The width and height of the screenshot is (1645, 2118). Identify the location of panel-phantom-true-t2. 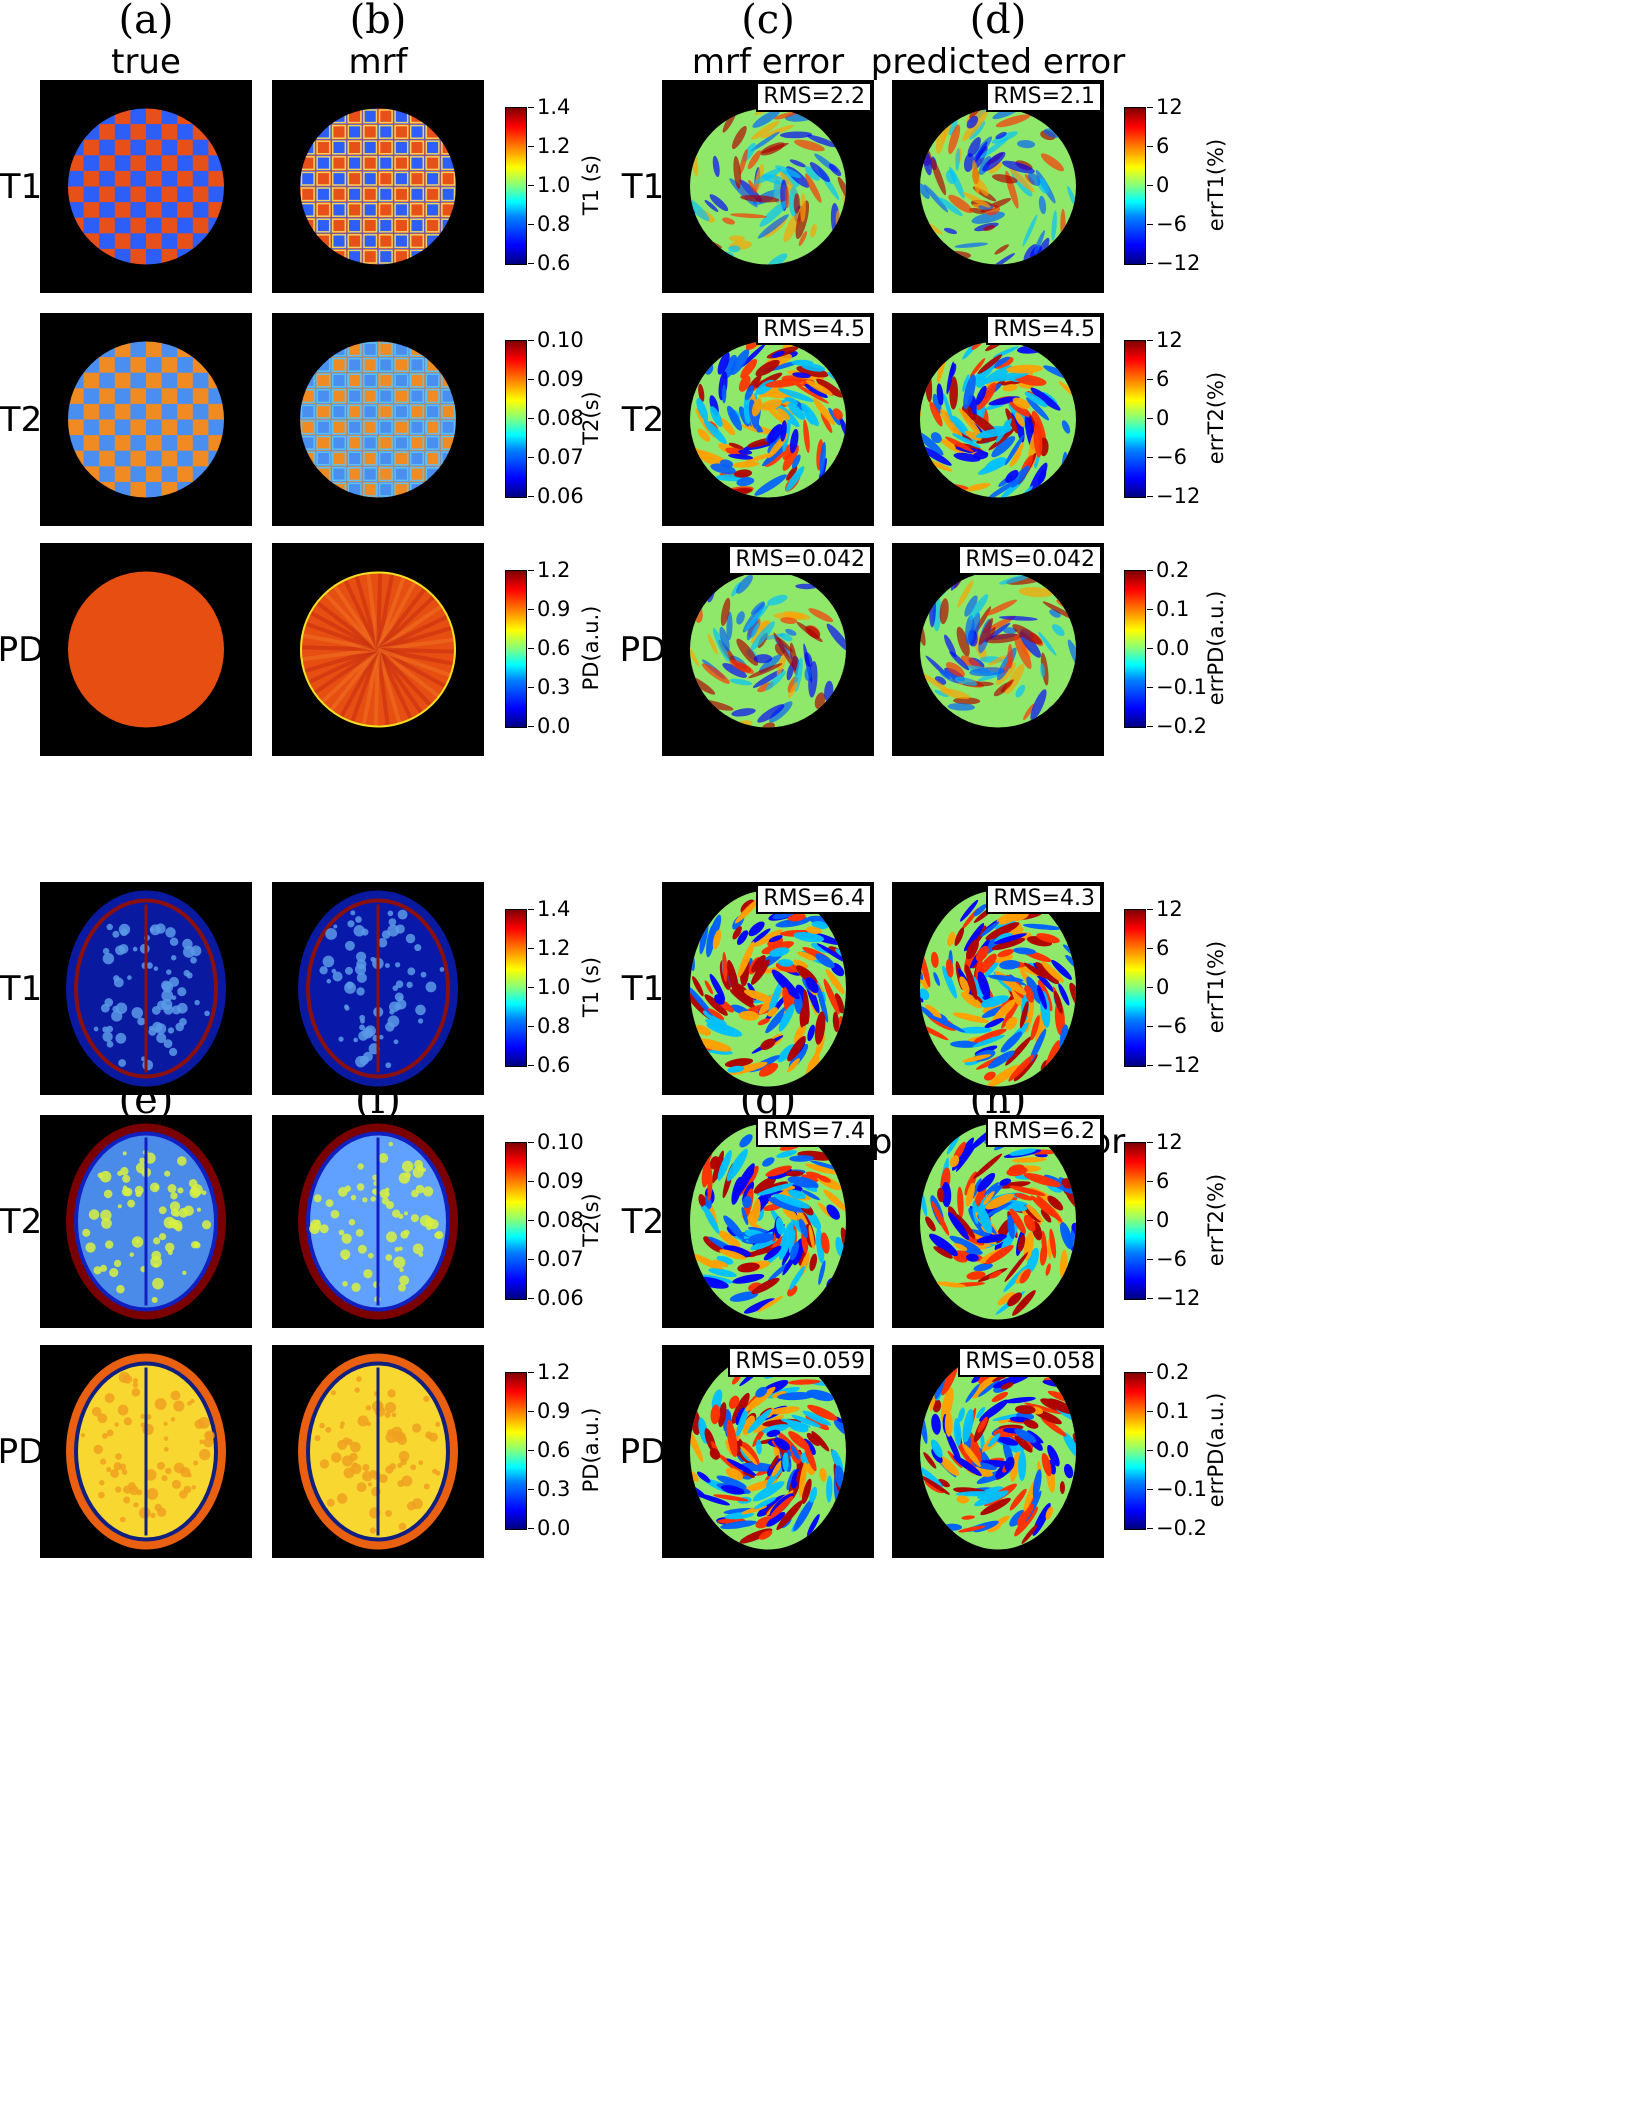
(146, 419).